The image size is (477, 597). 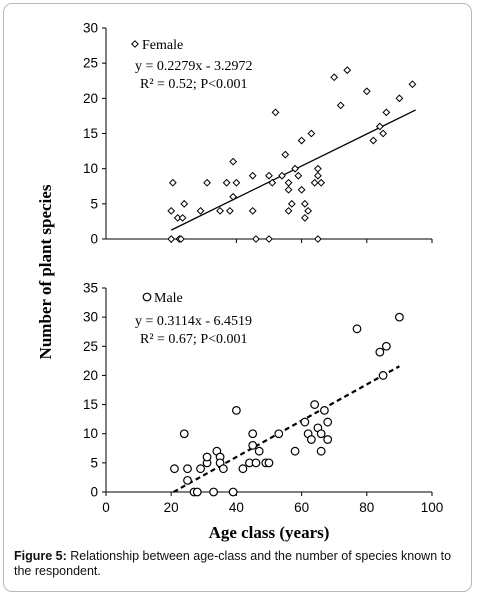 I want to click on y-axis-title: Number of plant species, so click(x=45, y=271).